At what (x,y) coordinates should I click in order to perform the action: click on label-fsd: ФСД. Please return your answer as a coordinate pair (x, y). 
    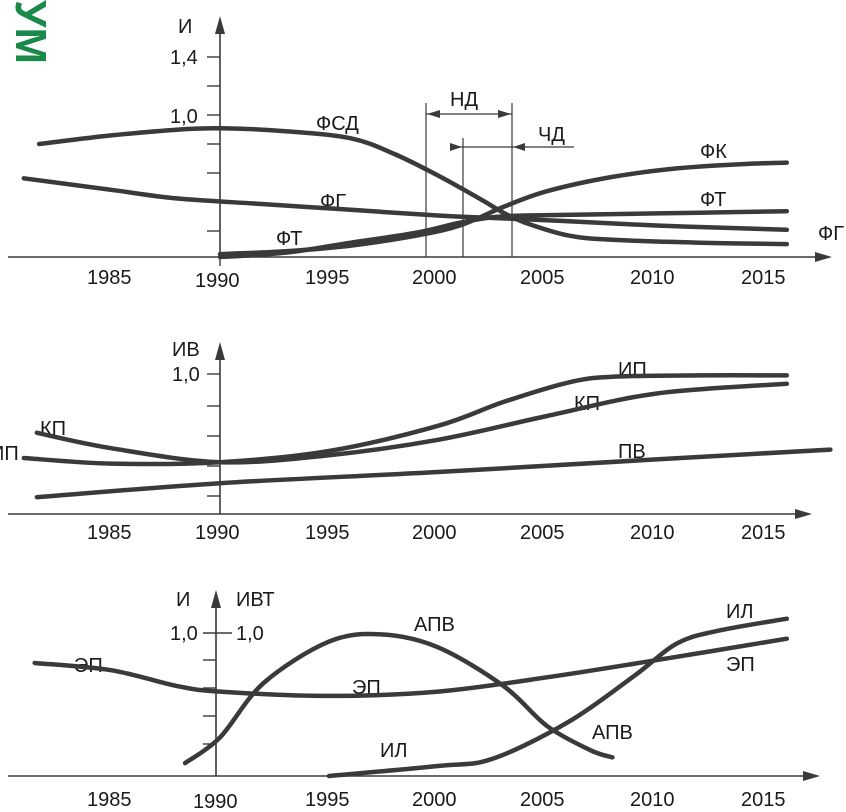
    Looking at the image, I should click on (337, 124).